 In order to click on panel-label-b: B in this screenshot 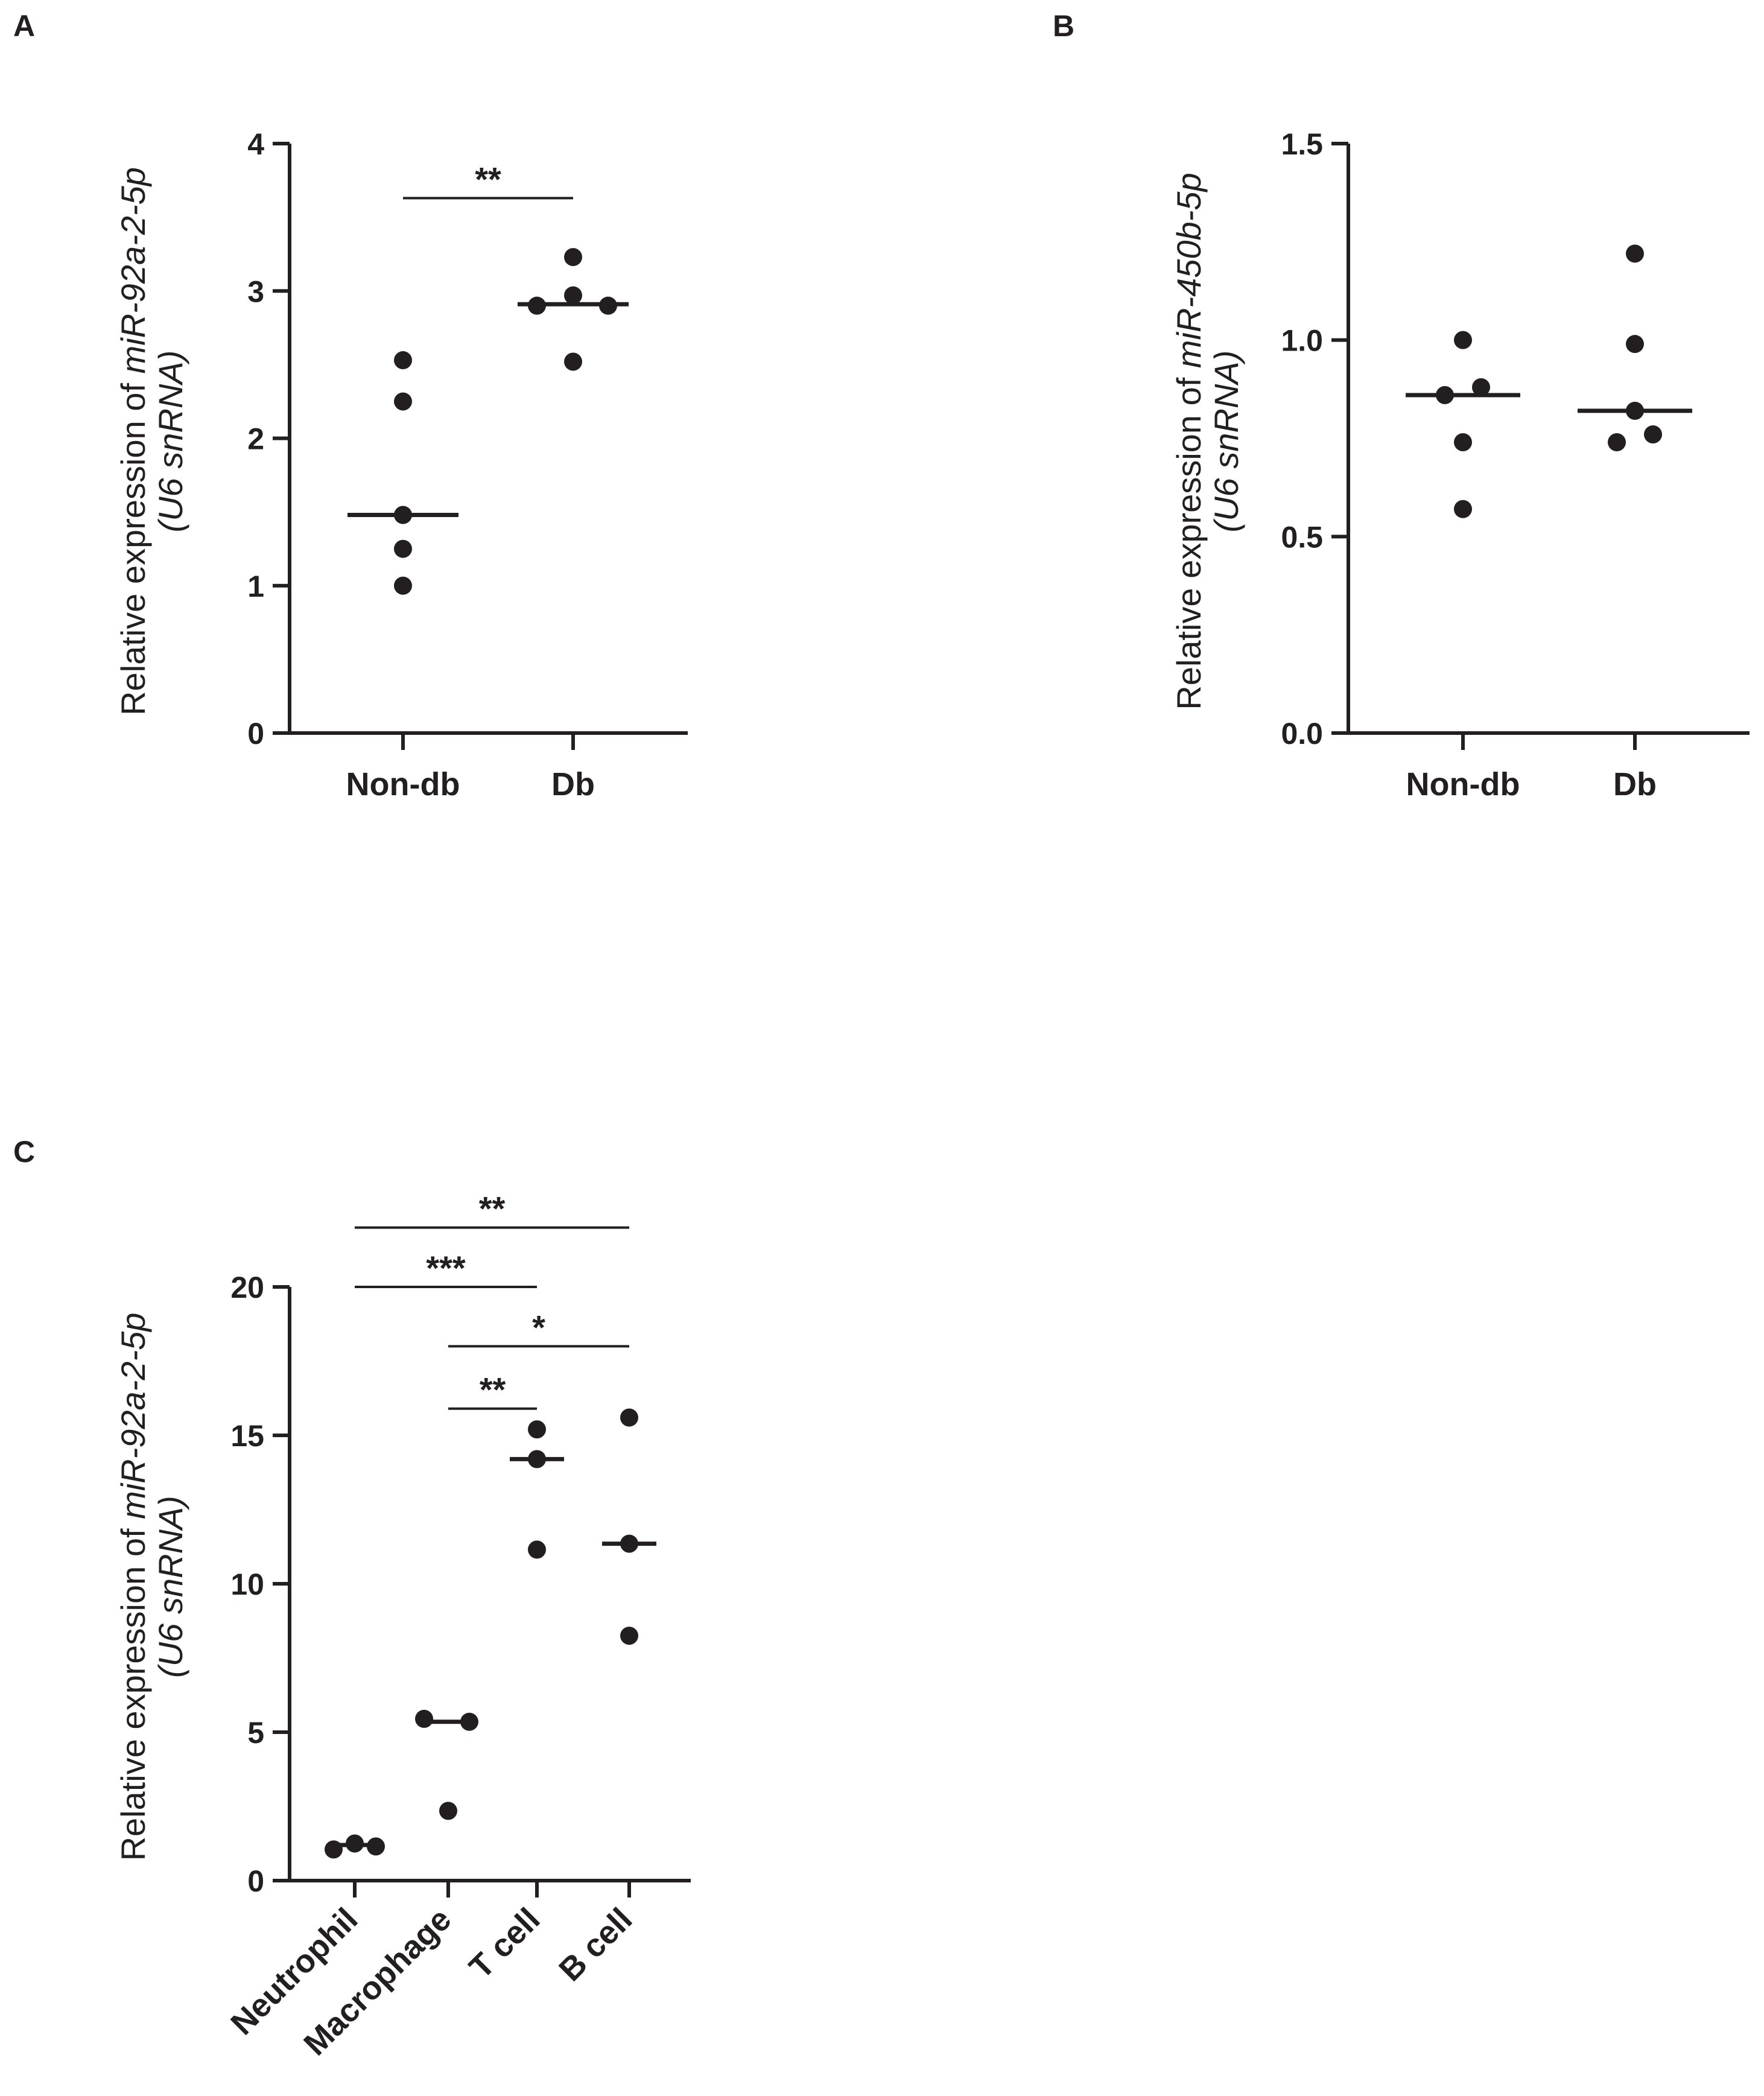, I will do `click(1064, 26)`.